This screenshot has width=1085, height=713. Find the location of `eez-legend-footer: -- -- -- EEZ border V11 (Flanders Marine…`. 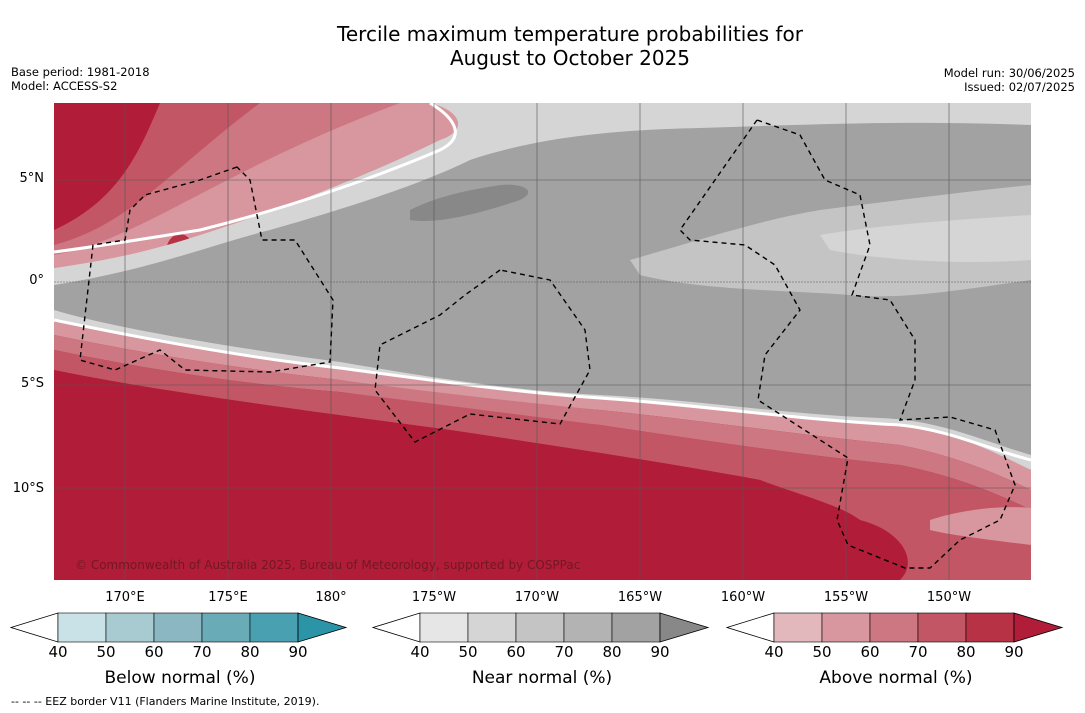

eez-legend-footer: -- -- -- EEZ border V11 (Flanders Marine… is located at coordinates (165, 701).